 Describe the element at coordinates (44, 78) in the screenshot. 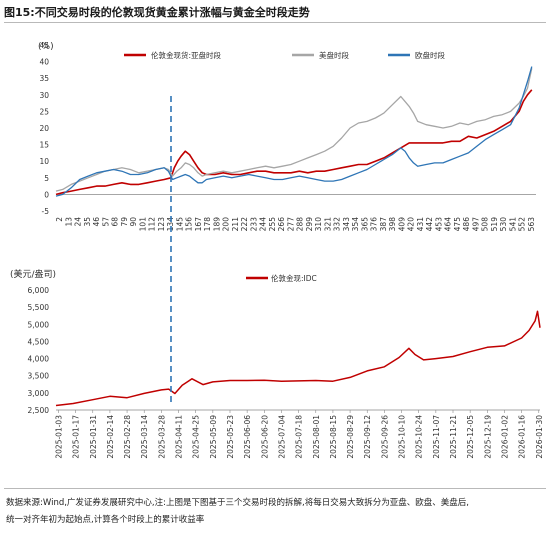

I see `chart1-y-tick-label: 35` at that location.